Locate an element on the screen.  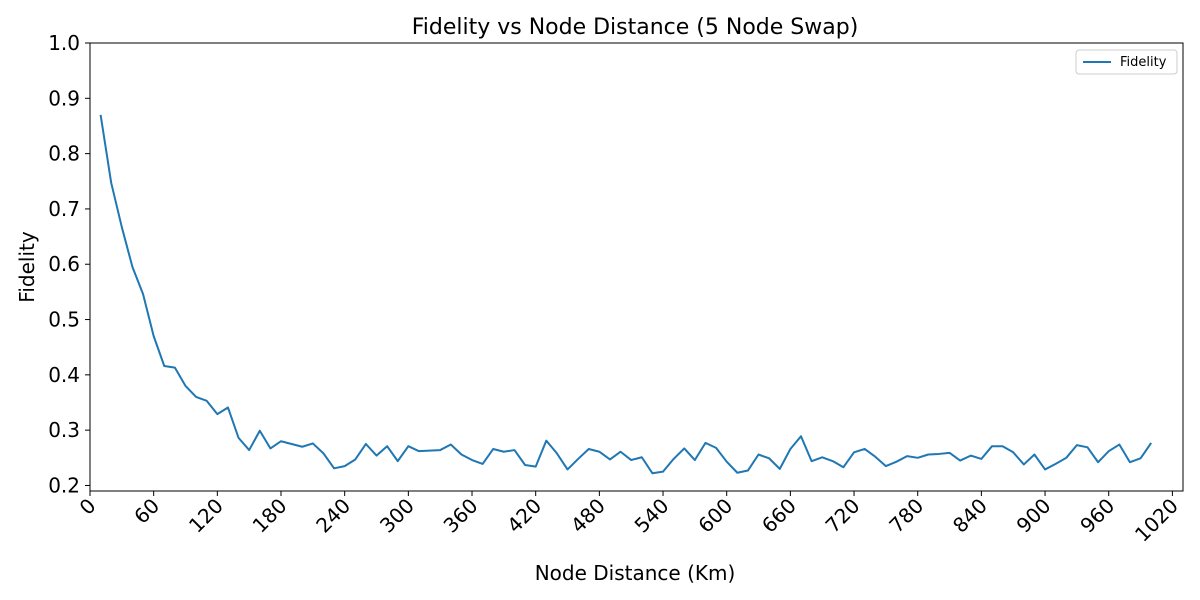
x-tick-label: 300 is located at coordinates (397, 516).